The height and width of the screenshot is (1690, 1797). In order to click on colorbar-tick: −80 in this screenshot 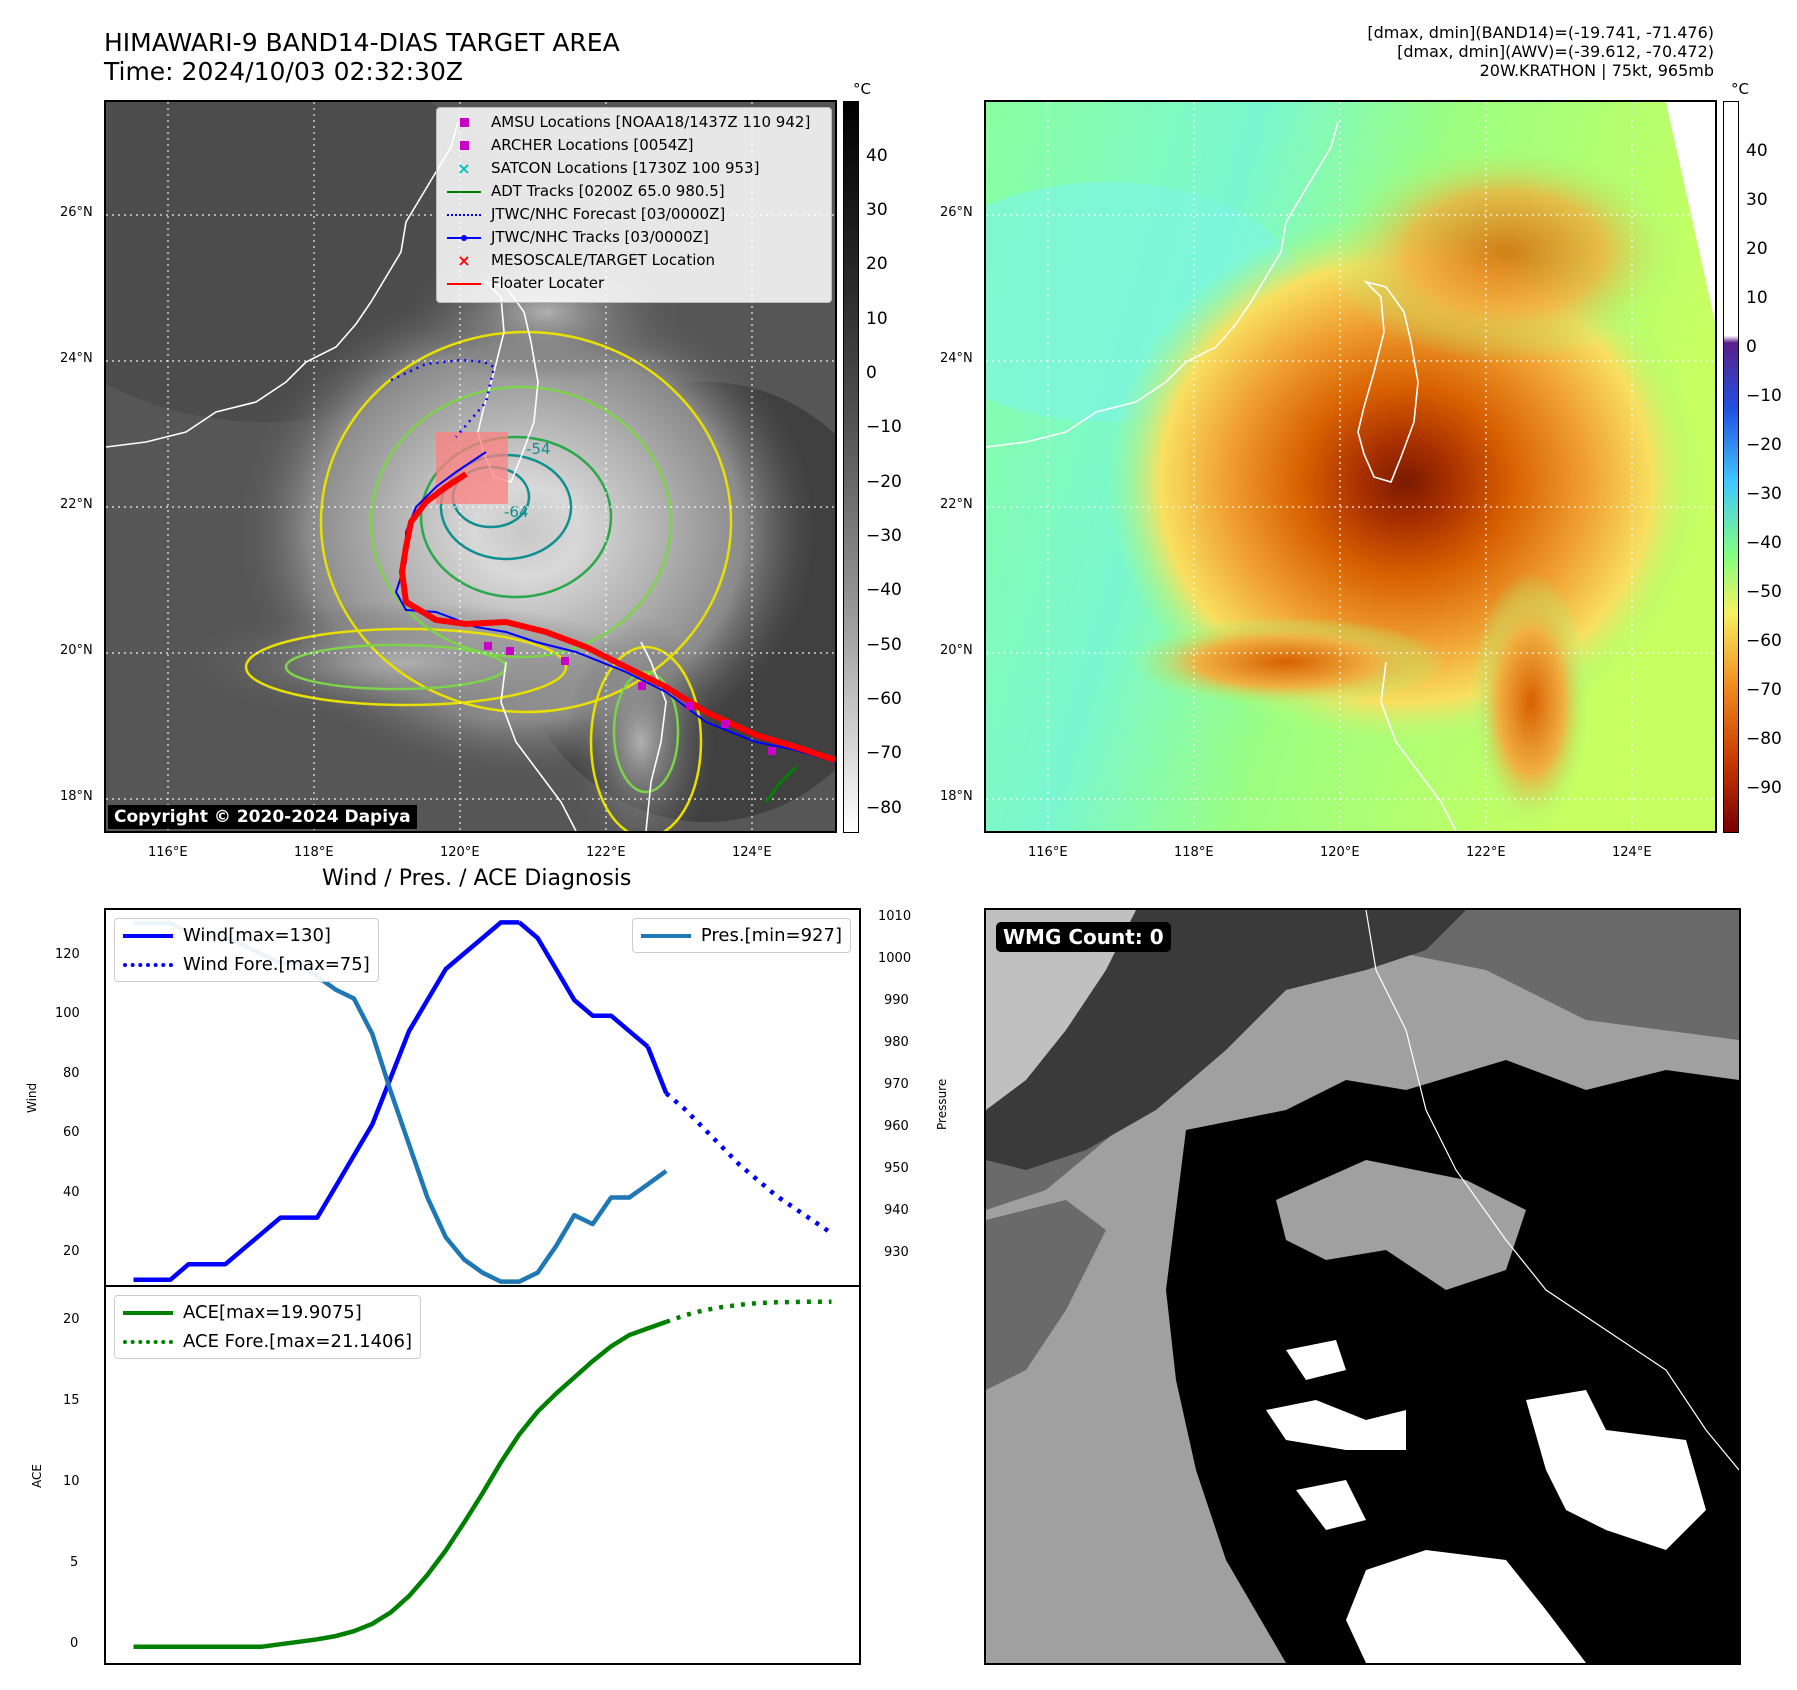, I will do `click(1764, 739)`.